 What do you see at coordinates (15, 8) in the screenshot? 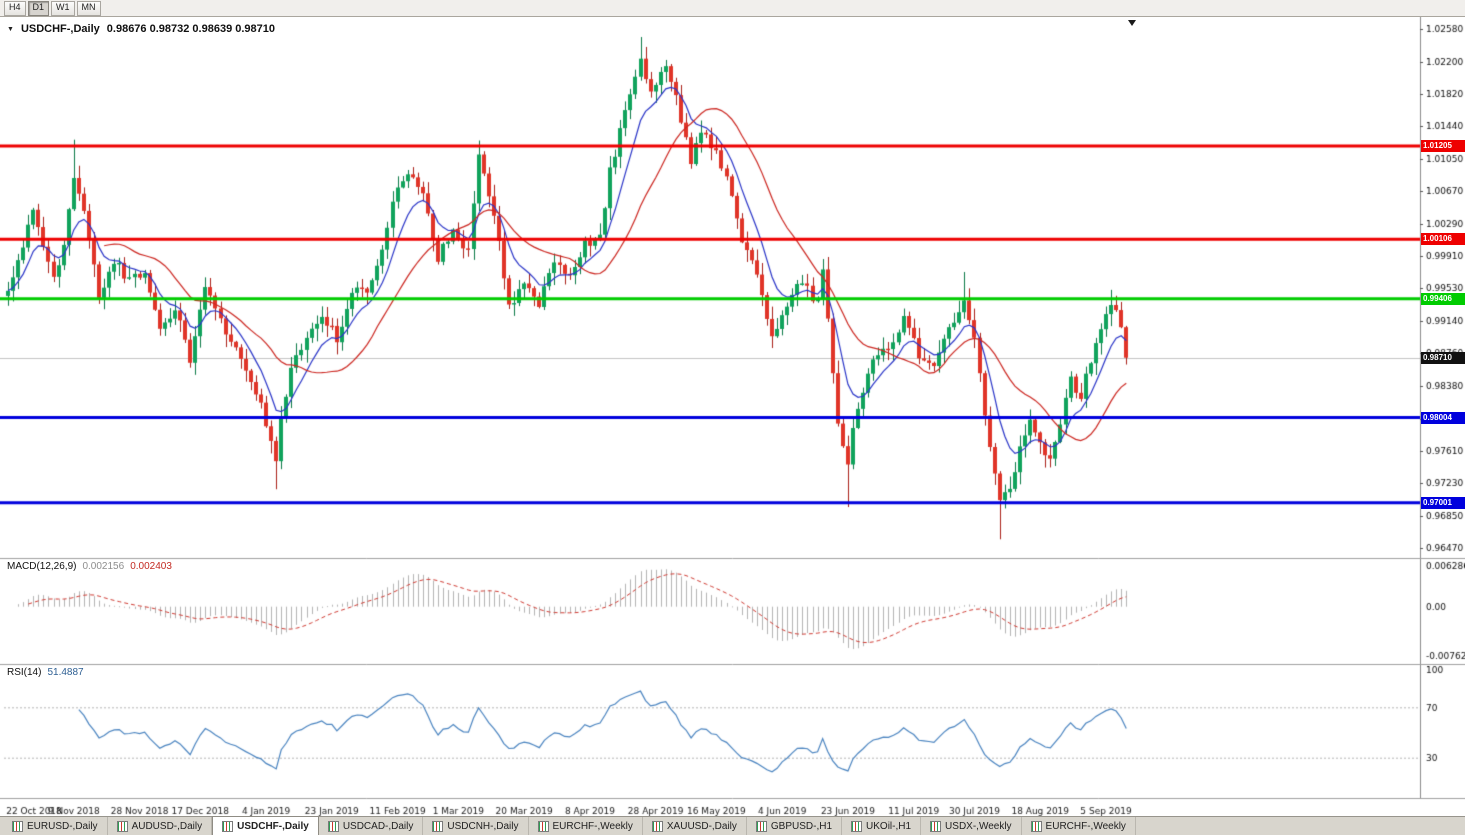
I see `timeframe-h4-button: H4` at bounding box center [15, 8].